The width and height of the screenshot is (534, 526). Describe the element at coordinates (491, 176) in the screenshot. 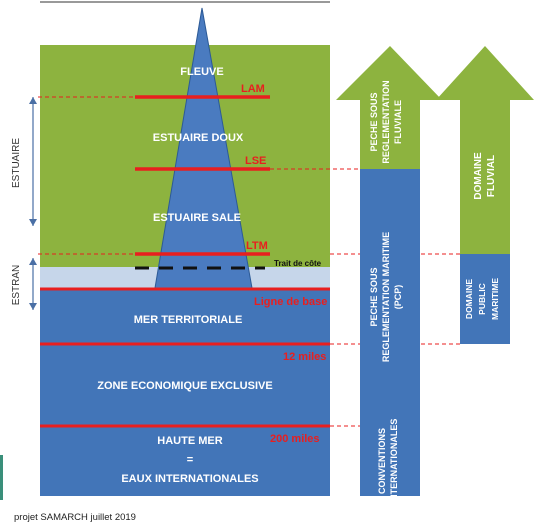

I see `domaine-fluvial-line2: FLUVIAL` at that location.